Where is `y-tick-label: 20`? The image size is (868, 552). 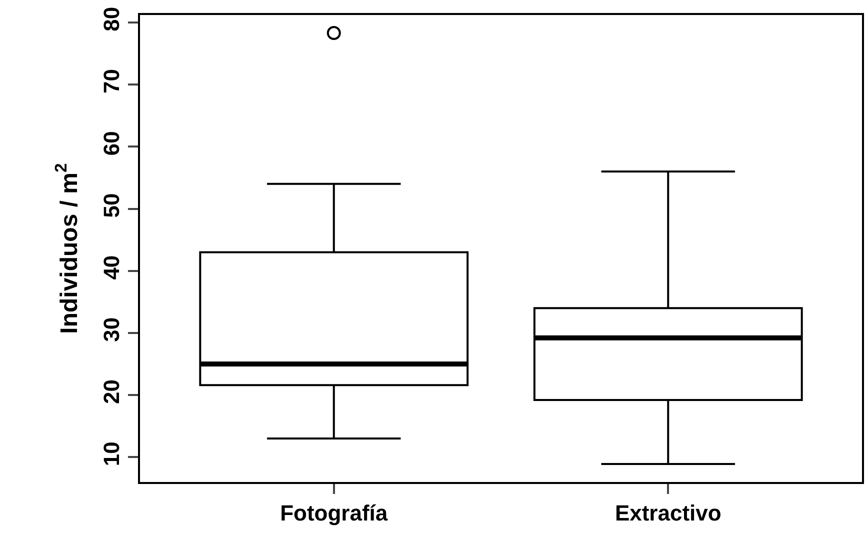 y-tick-label: 20 is located at coordinates (111, 392).